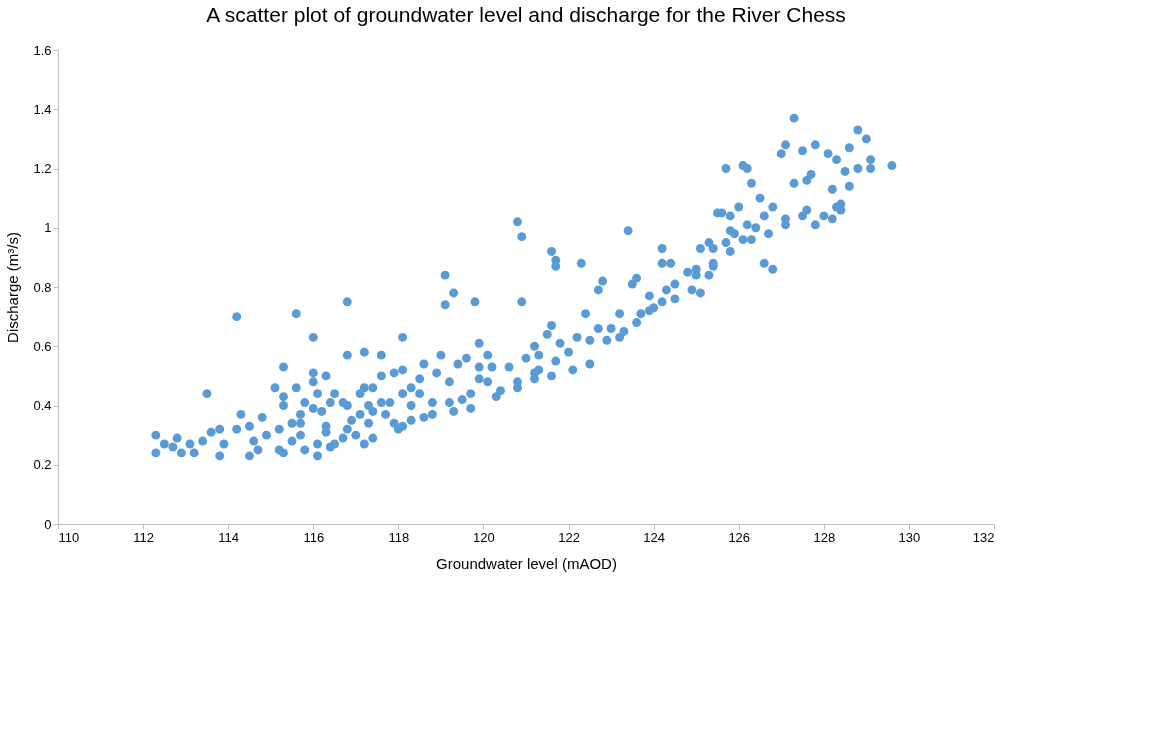 The image size is (1161, 749). What do you see at coordinates (526, 14) in the screenshot?
I see `chart-title: A scatter plot of groundwater level and discharge for the River Chess` at bounding box center [526, 14].